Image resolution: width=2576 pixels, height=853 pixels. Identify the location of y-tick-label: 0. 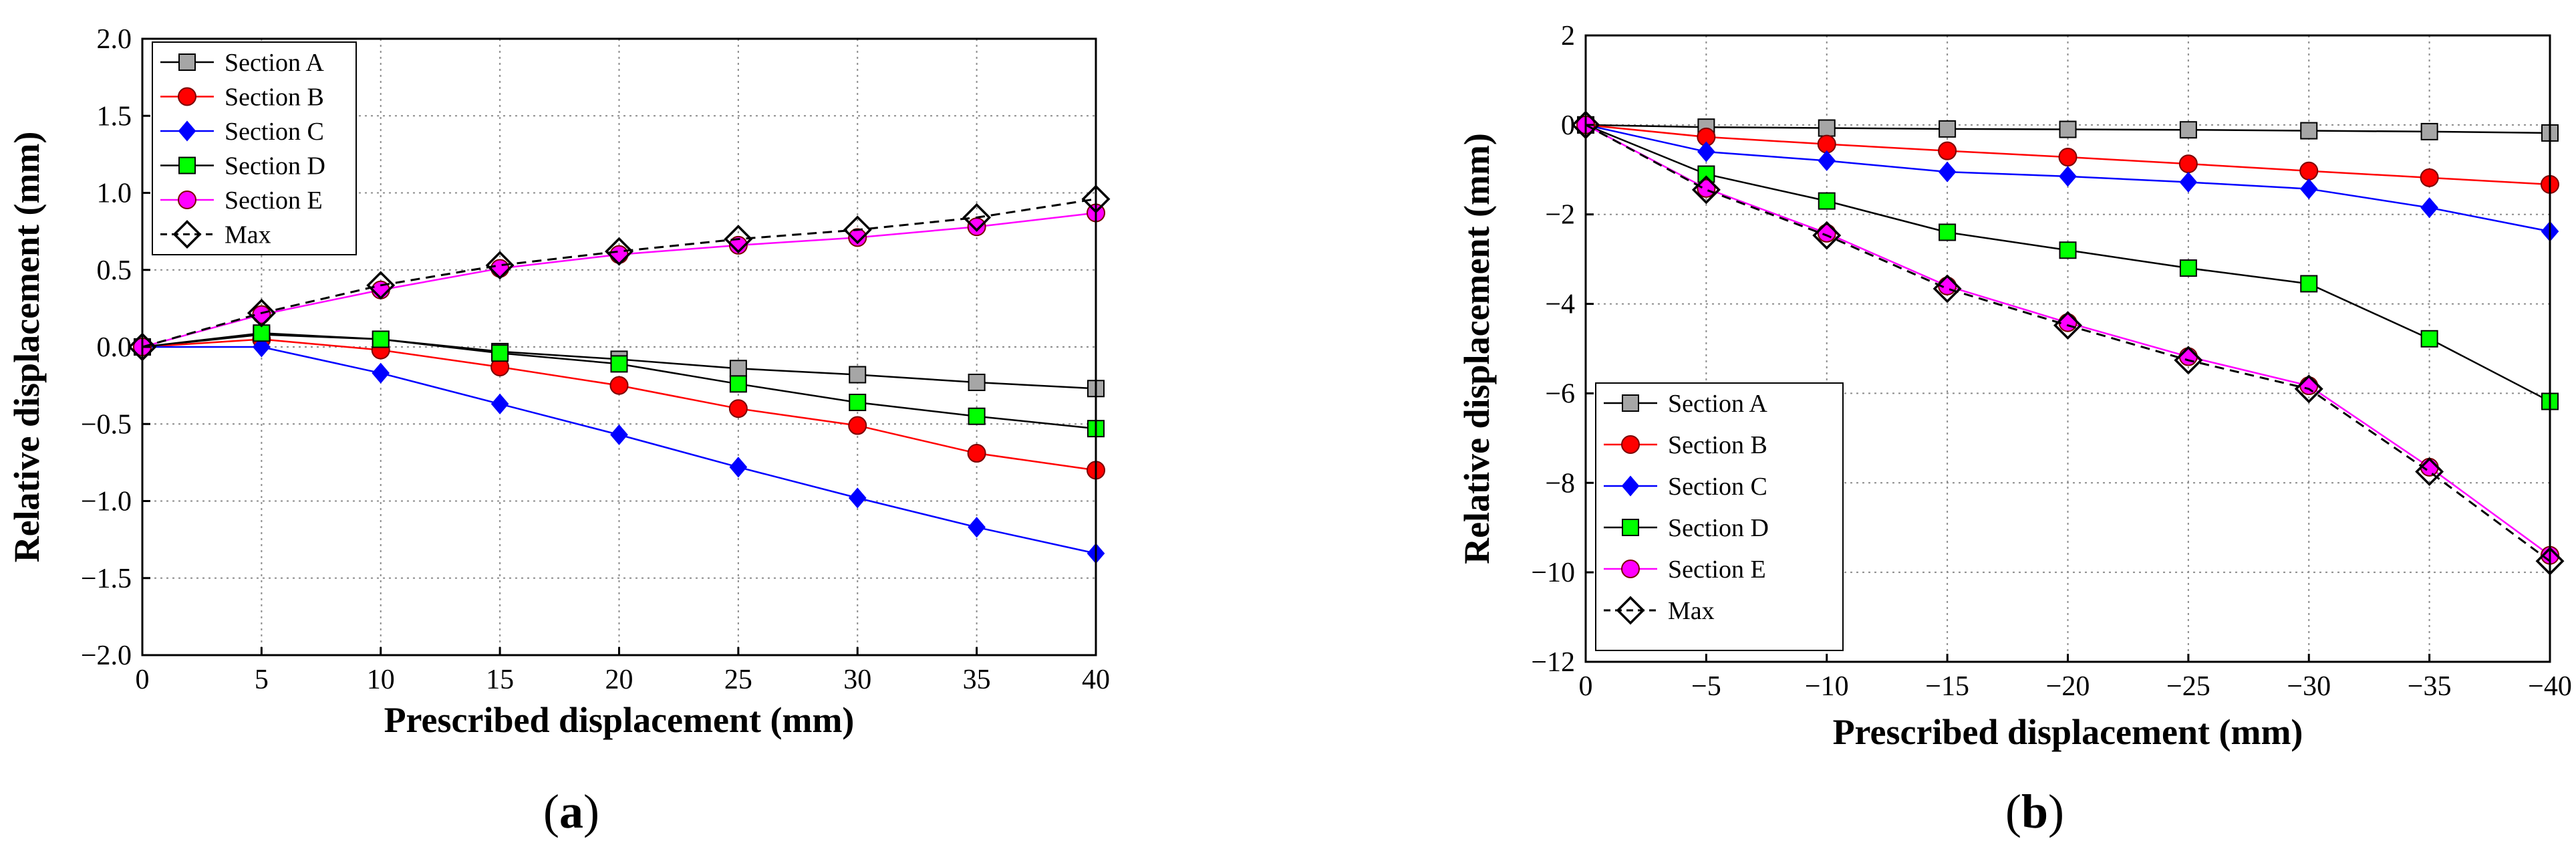
(1568, 125).